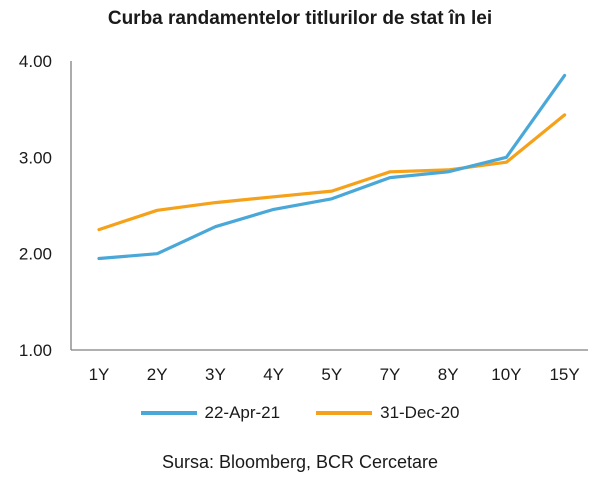  What do you see at coordinates (35, 254) in the screenshot?
I see `y-tick-label: 2.00` at bounding box center [35, 254].